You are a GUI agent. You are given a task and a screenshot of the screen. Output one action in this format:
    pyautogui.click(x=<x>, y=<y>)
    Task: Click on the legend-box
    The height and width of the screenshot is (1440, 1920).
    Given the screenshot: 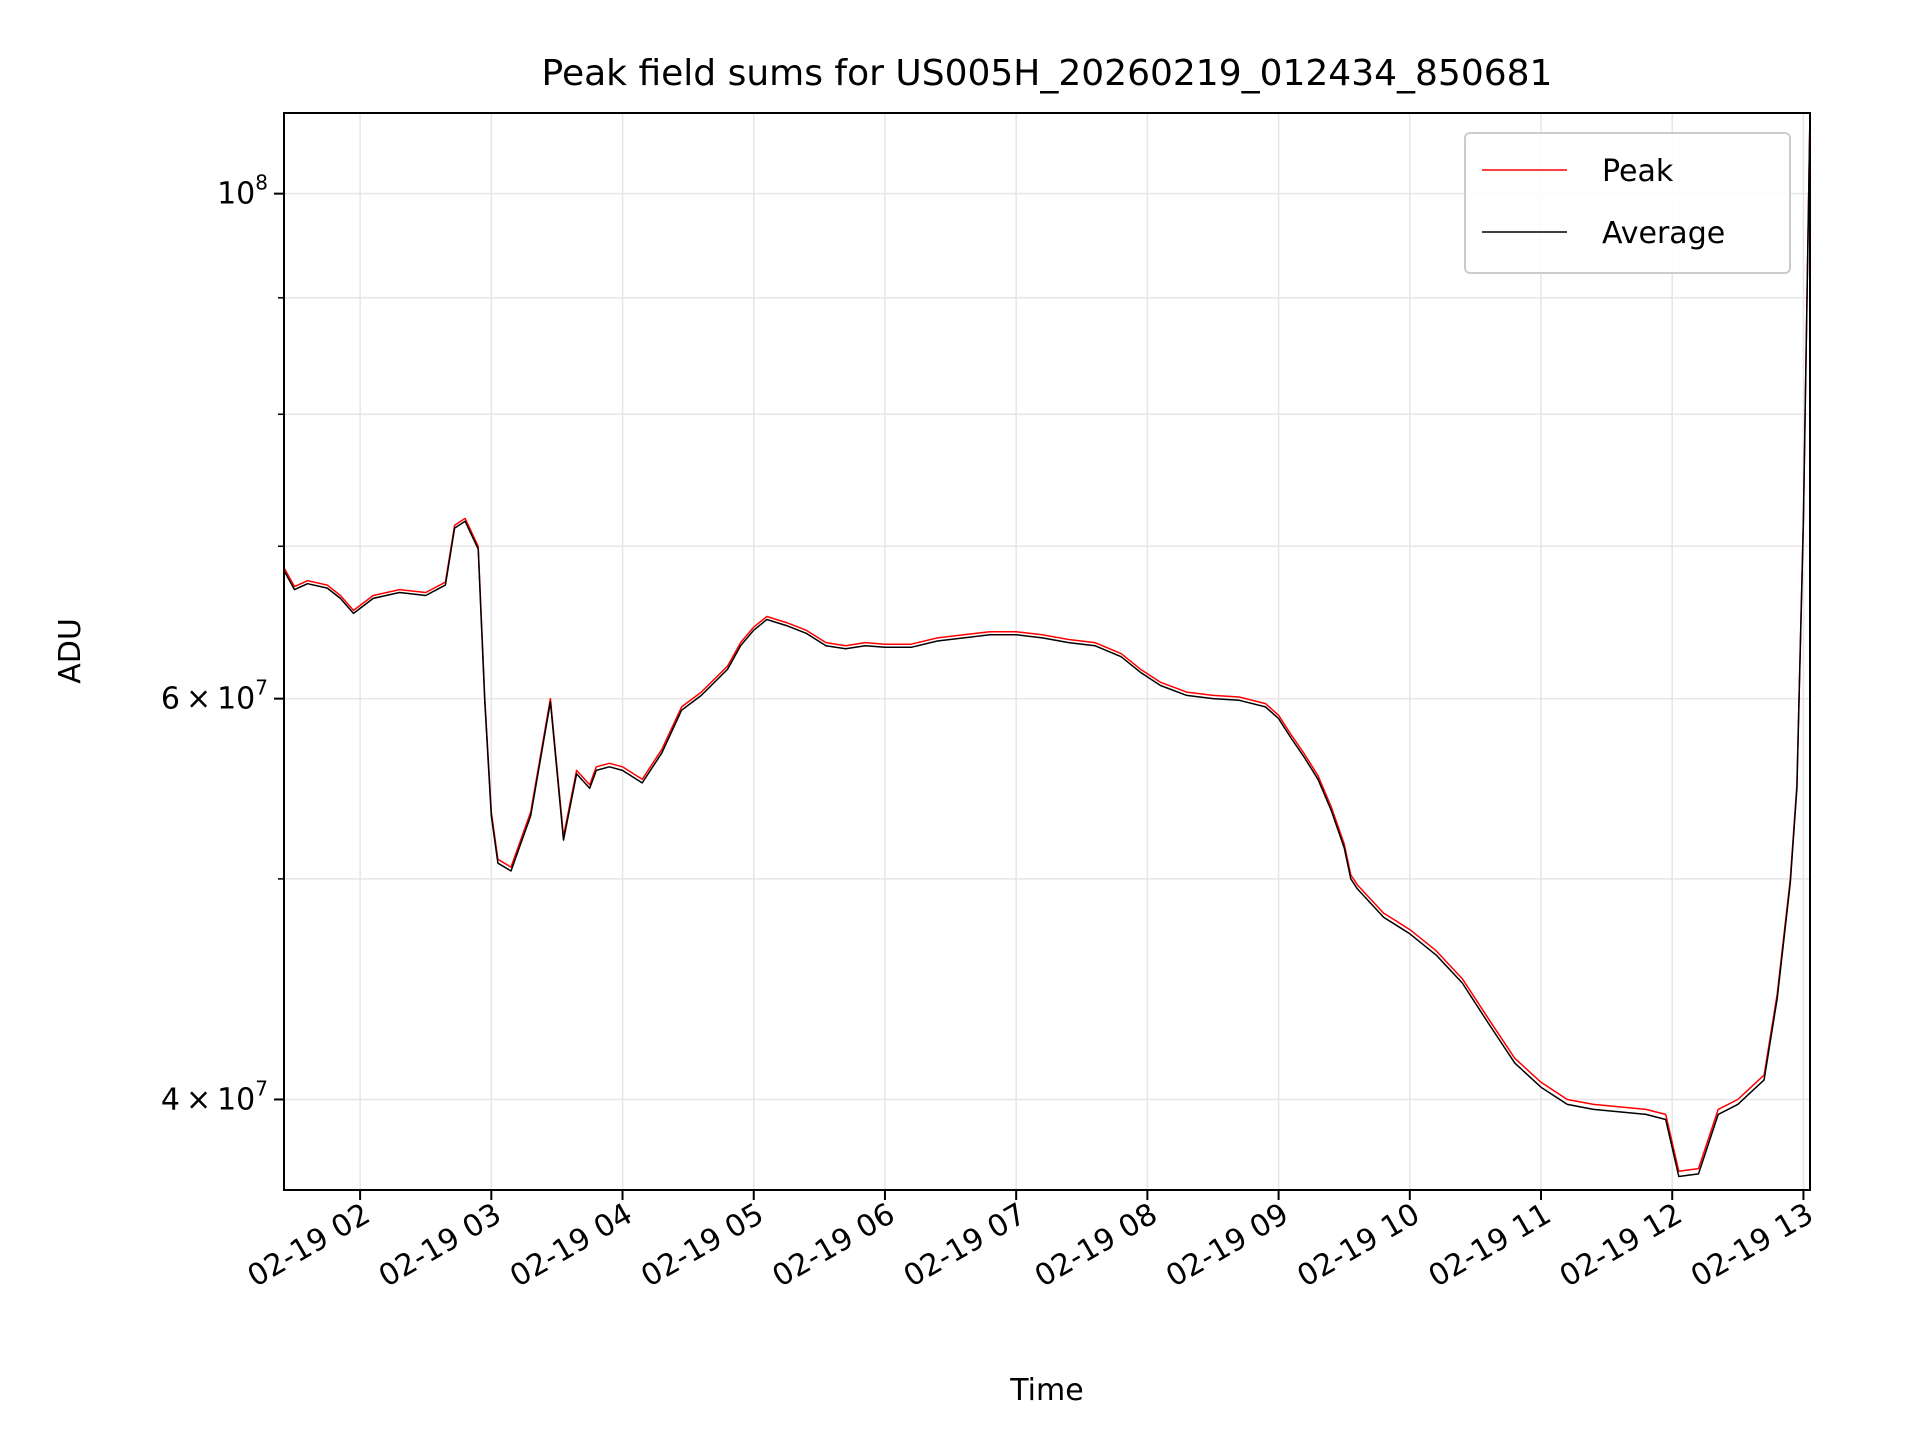 What is the action you would take?
    pyautogui.click(x=1627, y=203)
    